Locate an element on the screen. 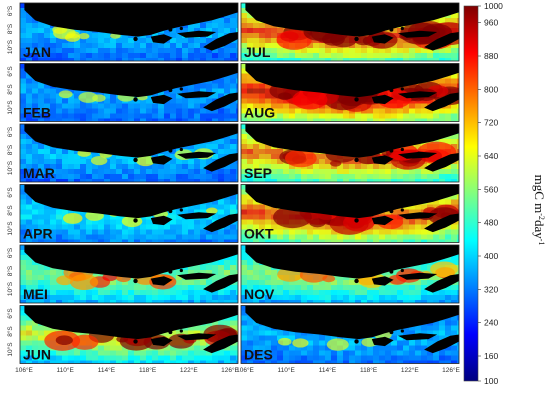 This screenshot has width=555, height=420. month-label: DES is located at coordinates (258, 355).